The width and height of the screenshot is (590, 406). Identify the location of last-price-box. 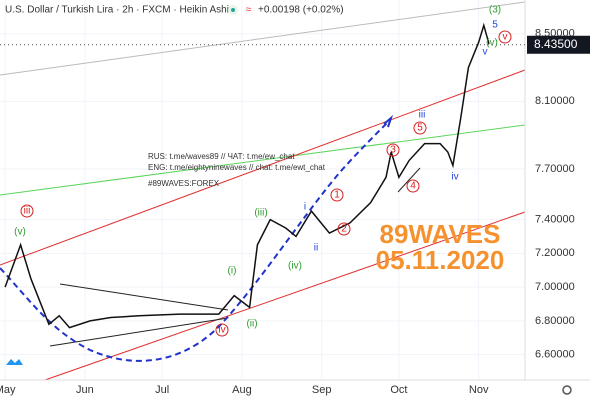
(558, 44).